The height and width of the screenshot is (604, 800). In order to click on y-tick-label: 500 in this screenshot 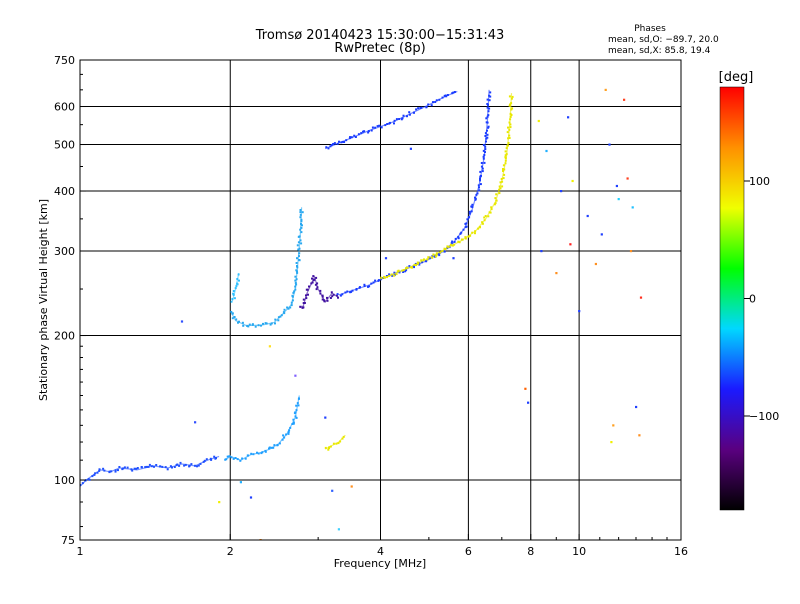, I will do `click(64, 145)`.